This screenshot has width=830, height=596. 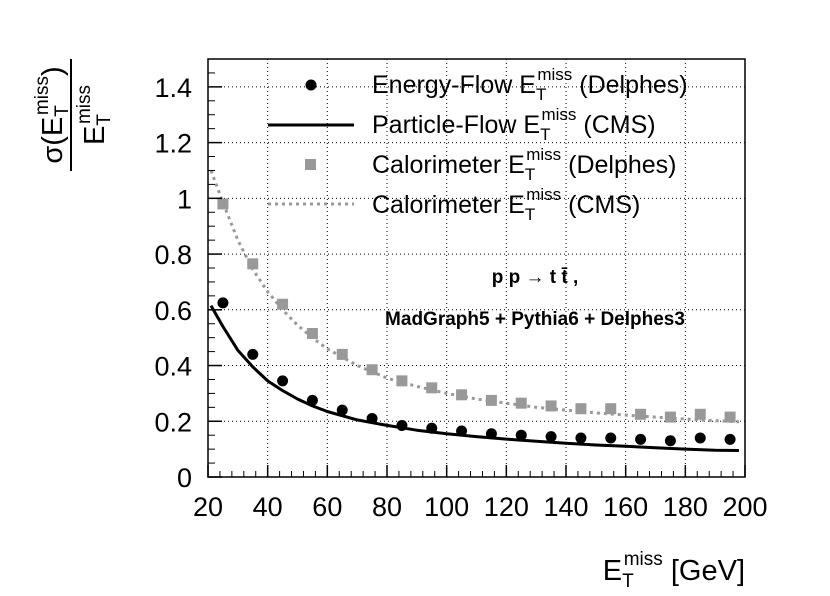 I want to click on y-tick-label: 1.4, so click(x=173, y=88).